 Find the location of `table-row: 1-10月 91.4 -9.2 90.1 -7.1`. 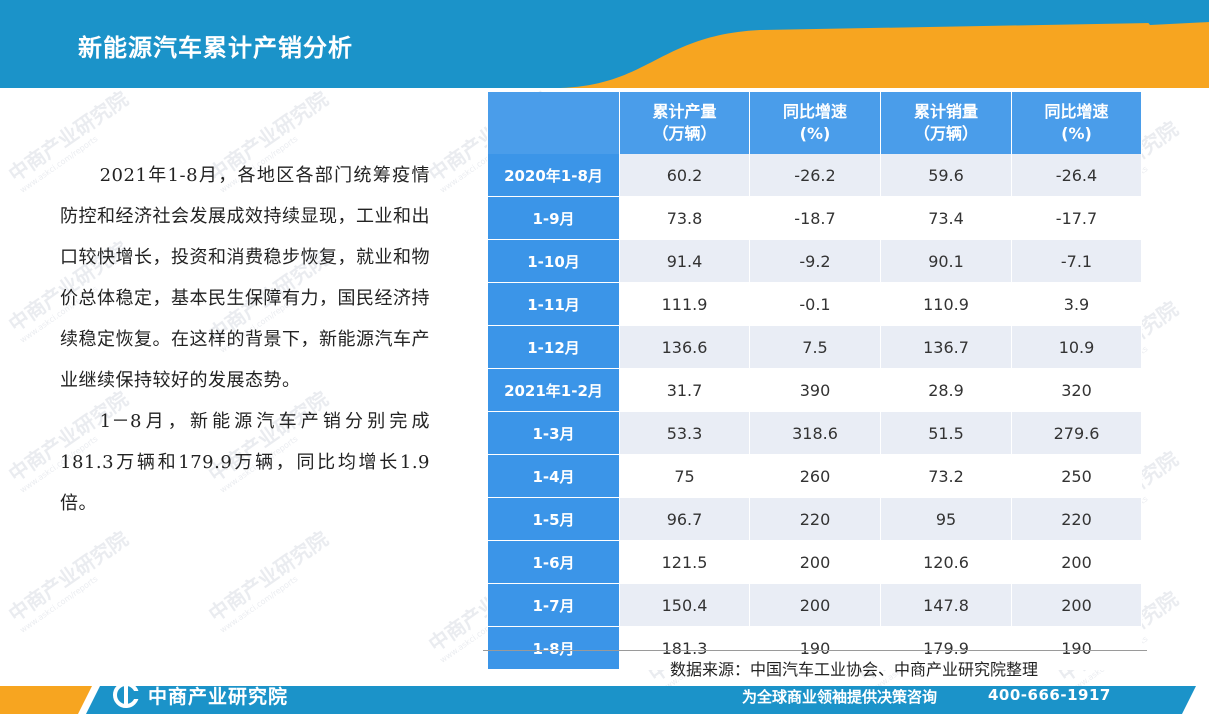

table-row: 1-10月 91.4 -9.2 90.1 -7.1 is located at coordinates (814, 261).